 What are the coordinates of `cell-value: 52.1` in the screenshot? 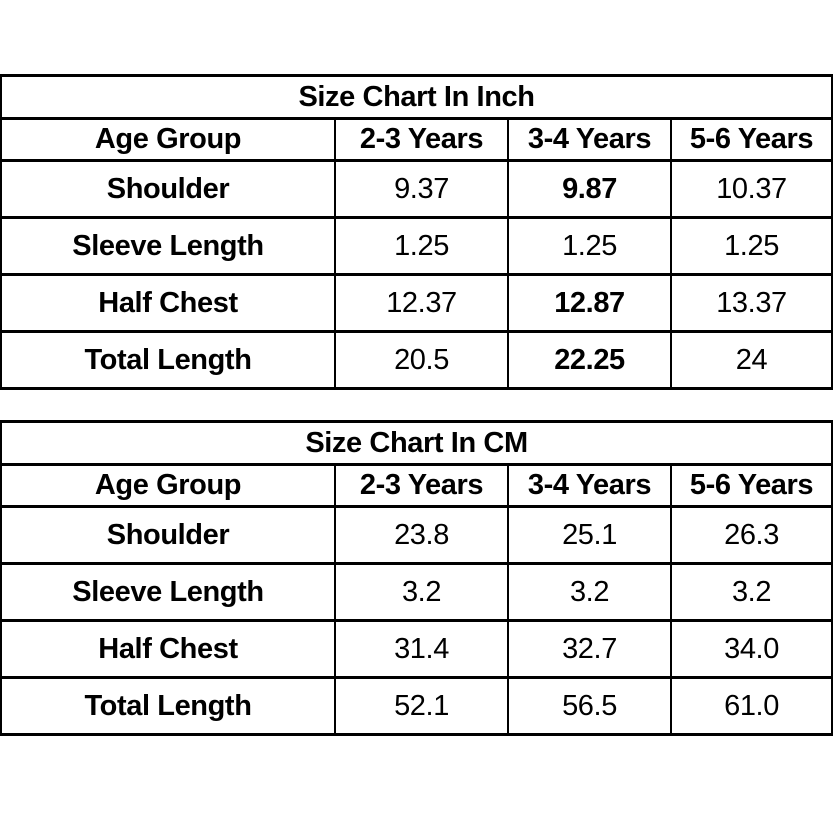 It's located at (421, 706).